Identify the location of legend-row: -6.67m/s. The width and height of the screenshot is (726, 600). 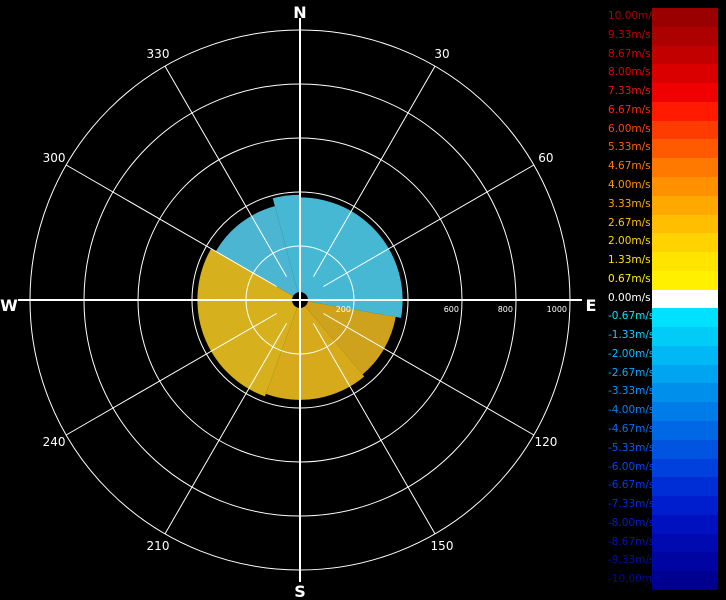
(662, 487).